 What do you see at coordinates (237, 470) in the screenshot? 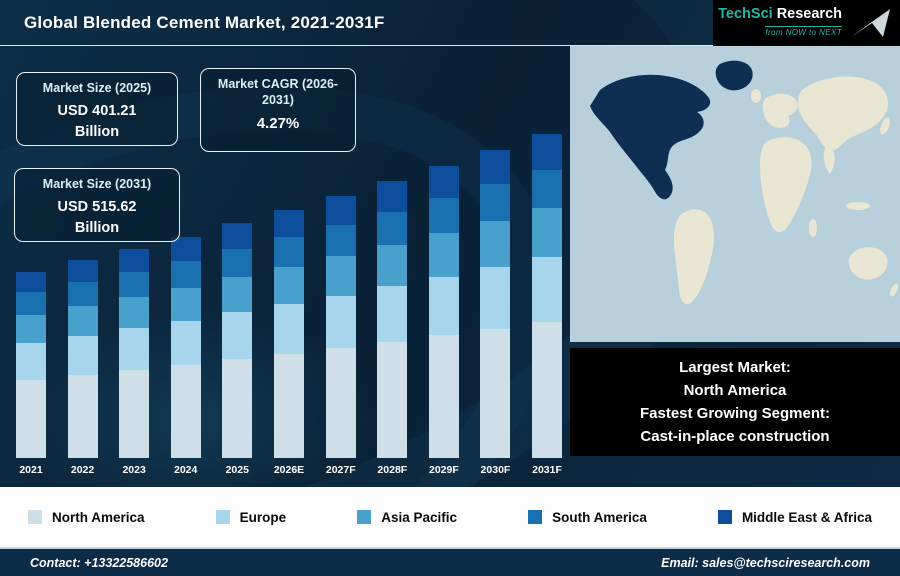
I see `bar-category-label: 2025` at bounding box center [237, 470].